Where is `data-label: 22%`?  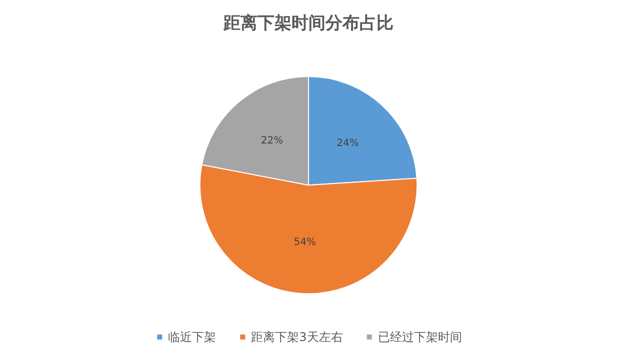 data-label: 22% is located at coordinates (272, 140).